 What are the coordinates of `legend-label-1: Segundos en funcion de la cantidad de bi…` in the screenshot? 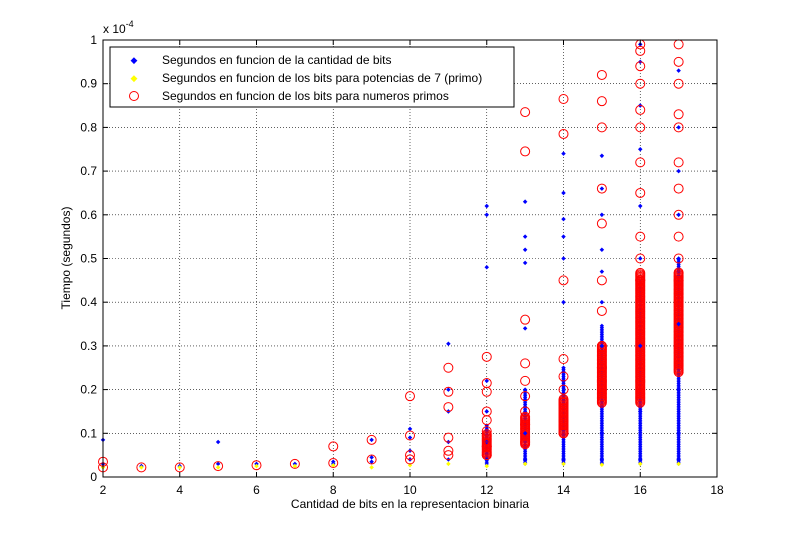 It's located at (277, 60).